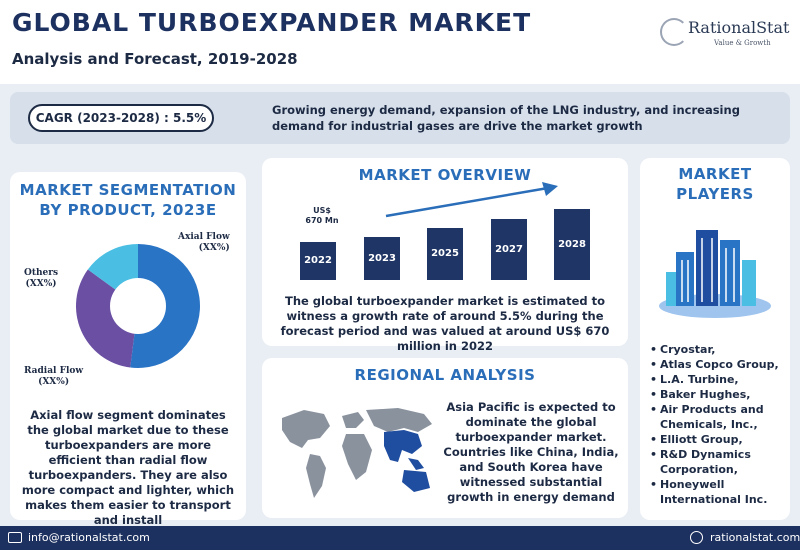 This screenshot has width=800, height=550. I want to click on globe-icon, so click(696, 537).